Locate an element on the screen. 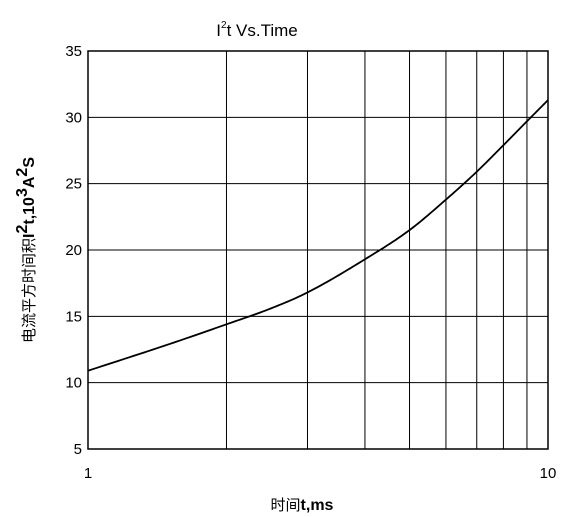 This screenshot has height=517, width=568. y-tick-label: 25 is located at coordinates (73, 184).